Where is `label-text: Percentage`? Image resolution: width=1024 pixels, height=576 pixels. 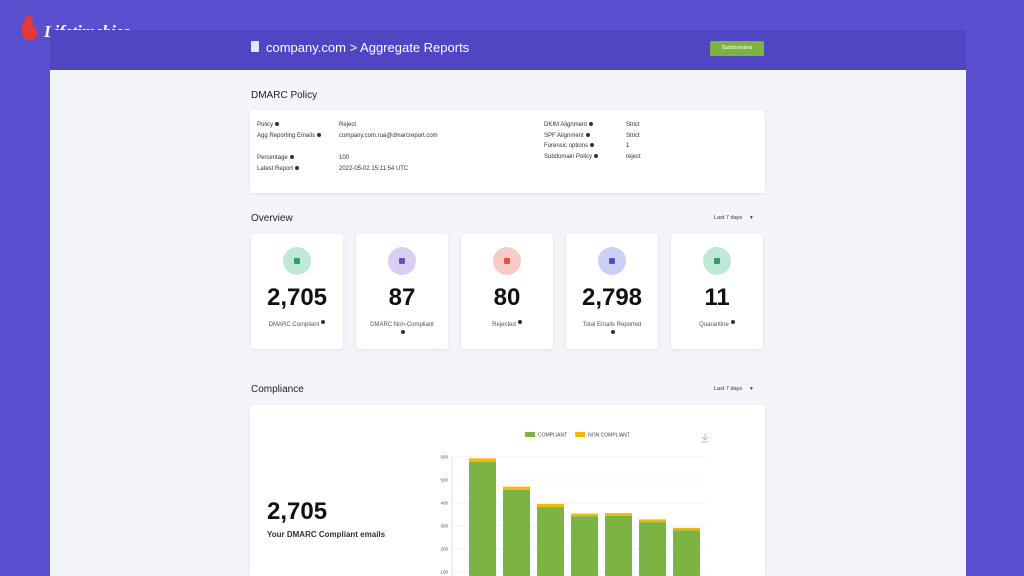
label-text: Percentage is located at coordinates (272, 158).